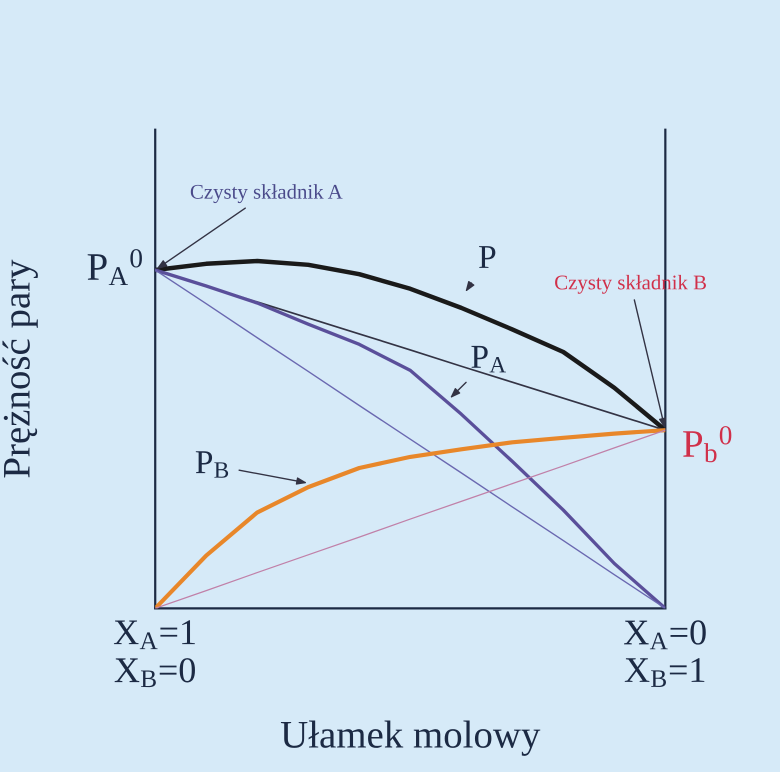 The width and height of the screenshot is (780, 772). What do you see at coordinates (410, 738) in the screenshot?
I see `x-axis-title: Ułamek molowy` at bounding box center [410, 738].